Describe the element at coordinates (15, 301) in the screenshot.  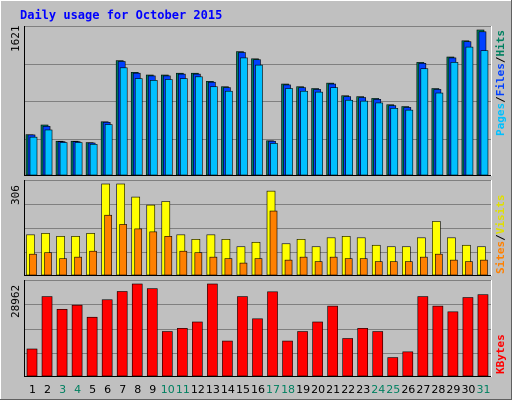
I see `kbytes-ymax-label: 28962` at that location.